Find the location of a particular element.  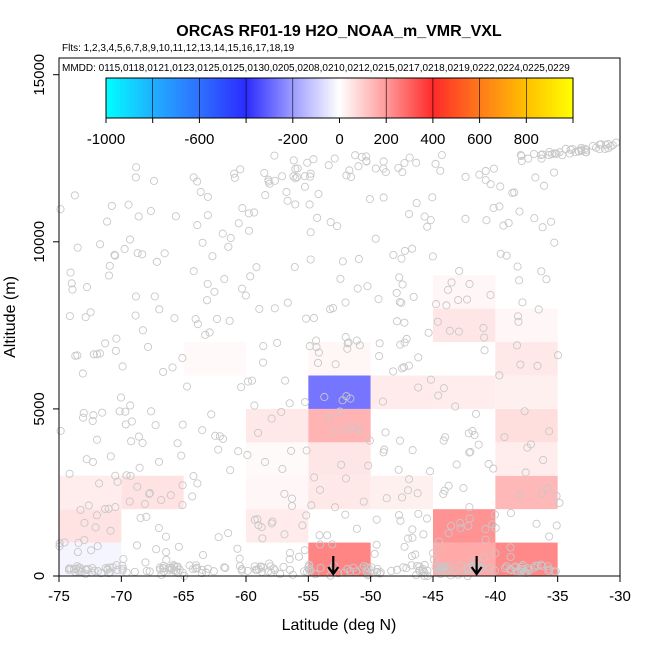

x-tick-label: -30 is located at coordinates (620, 596).